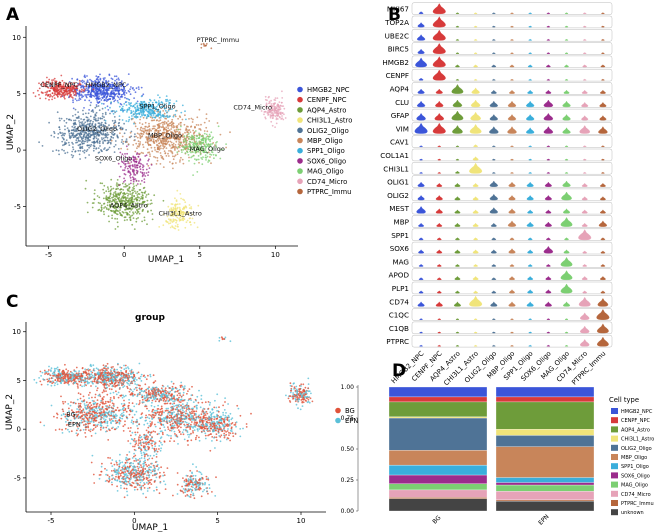 This screenshot has width=669, height=532. I want to click on gene-label: VIM, so click(402, 128).